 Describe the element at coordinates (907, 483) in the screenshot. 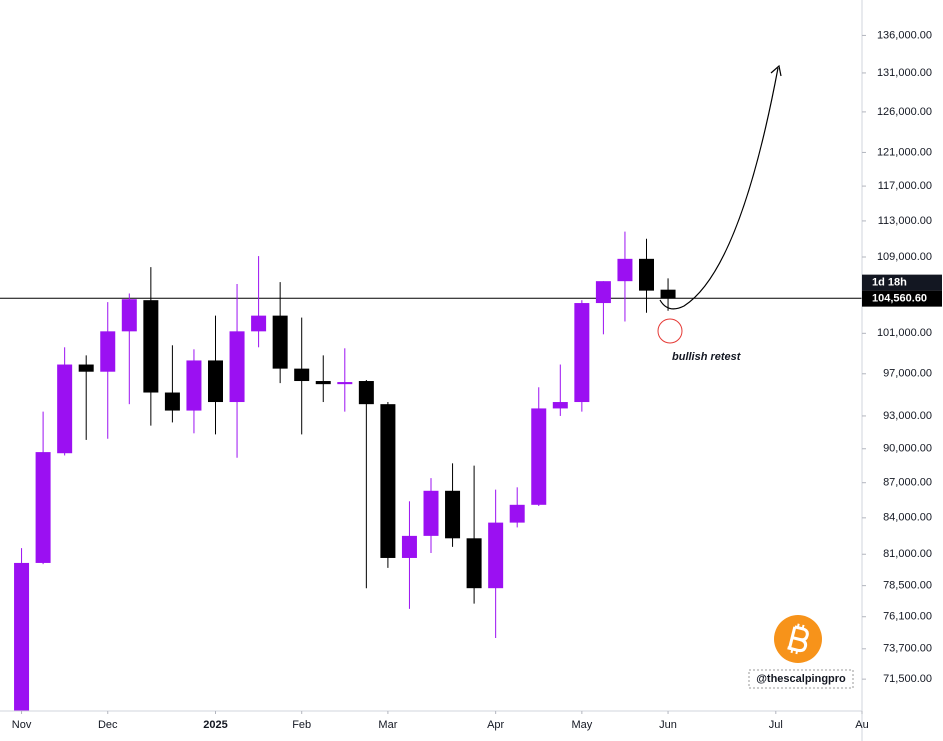

I see `y-tick-label: 87,000.00` at that location.